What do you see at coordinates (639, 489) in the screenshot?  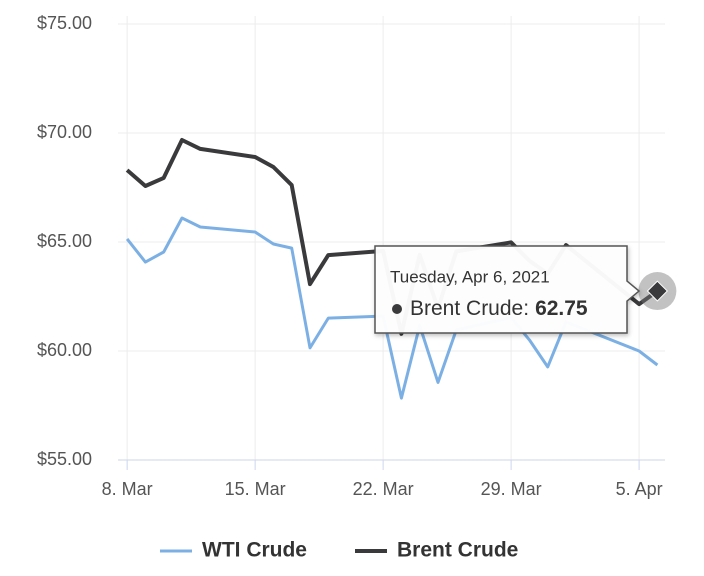 I see `x-tick-label: 5. Apr` at bounding box center [639, 489].